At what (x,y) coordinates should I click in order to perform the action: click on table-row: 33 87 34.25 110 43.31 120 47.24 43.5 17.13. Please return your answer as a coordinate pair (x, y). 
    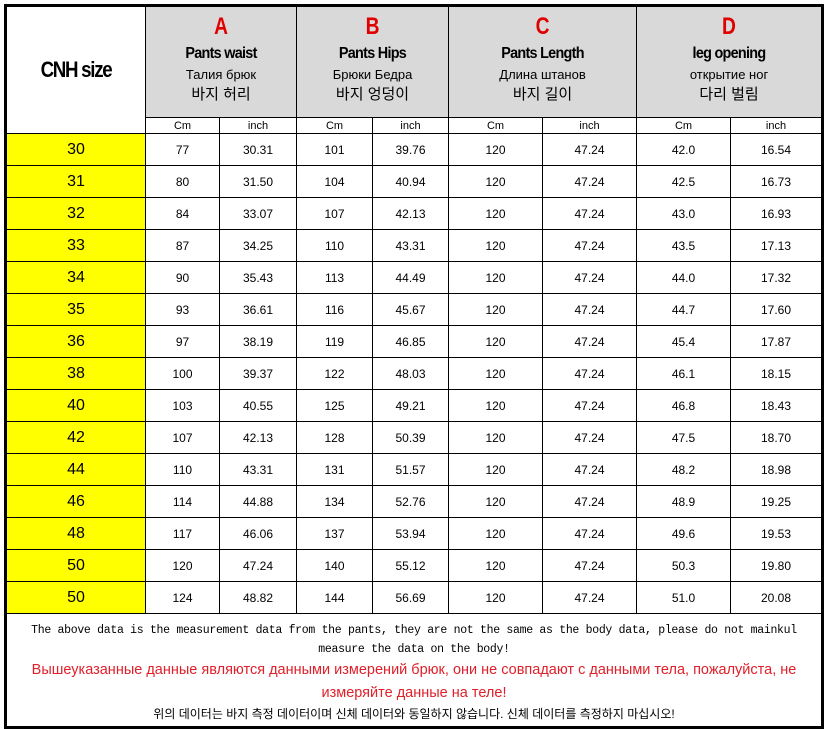
    Looking at the image, I should click on (414, 245).